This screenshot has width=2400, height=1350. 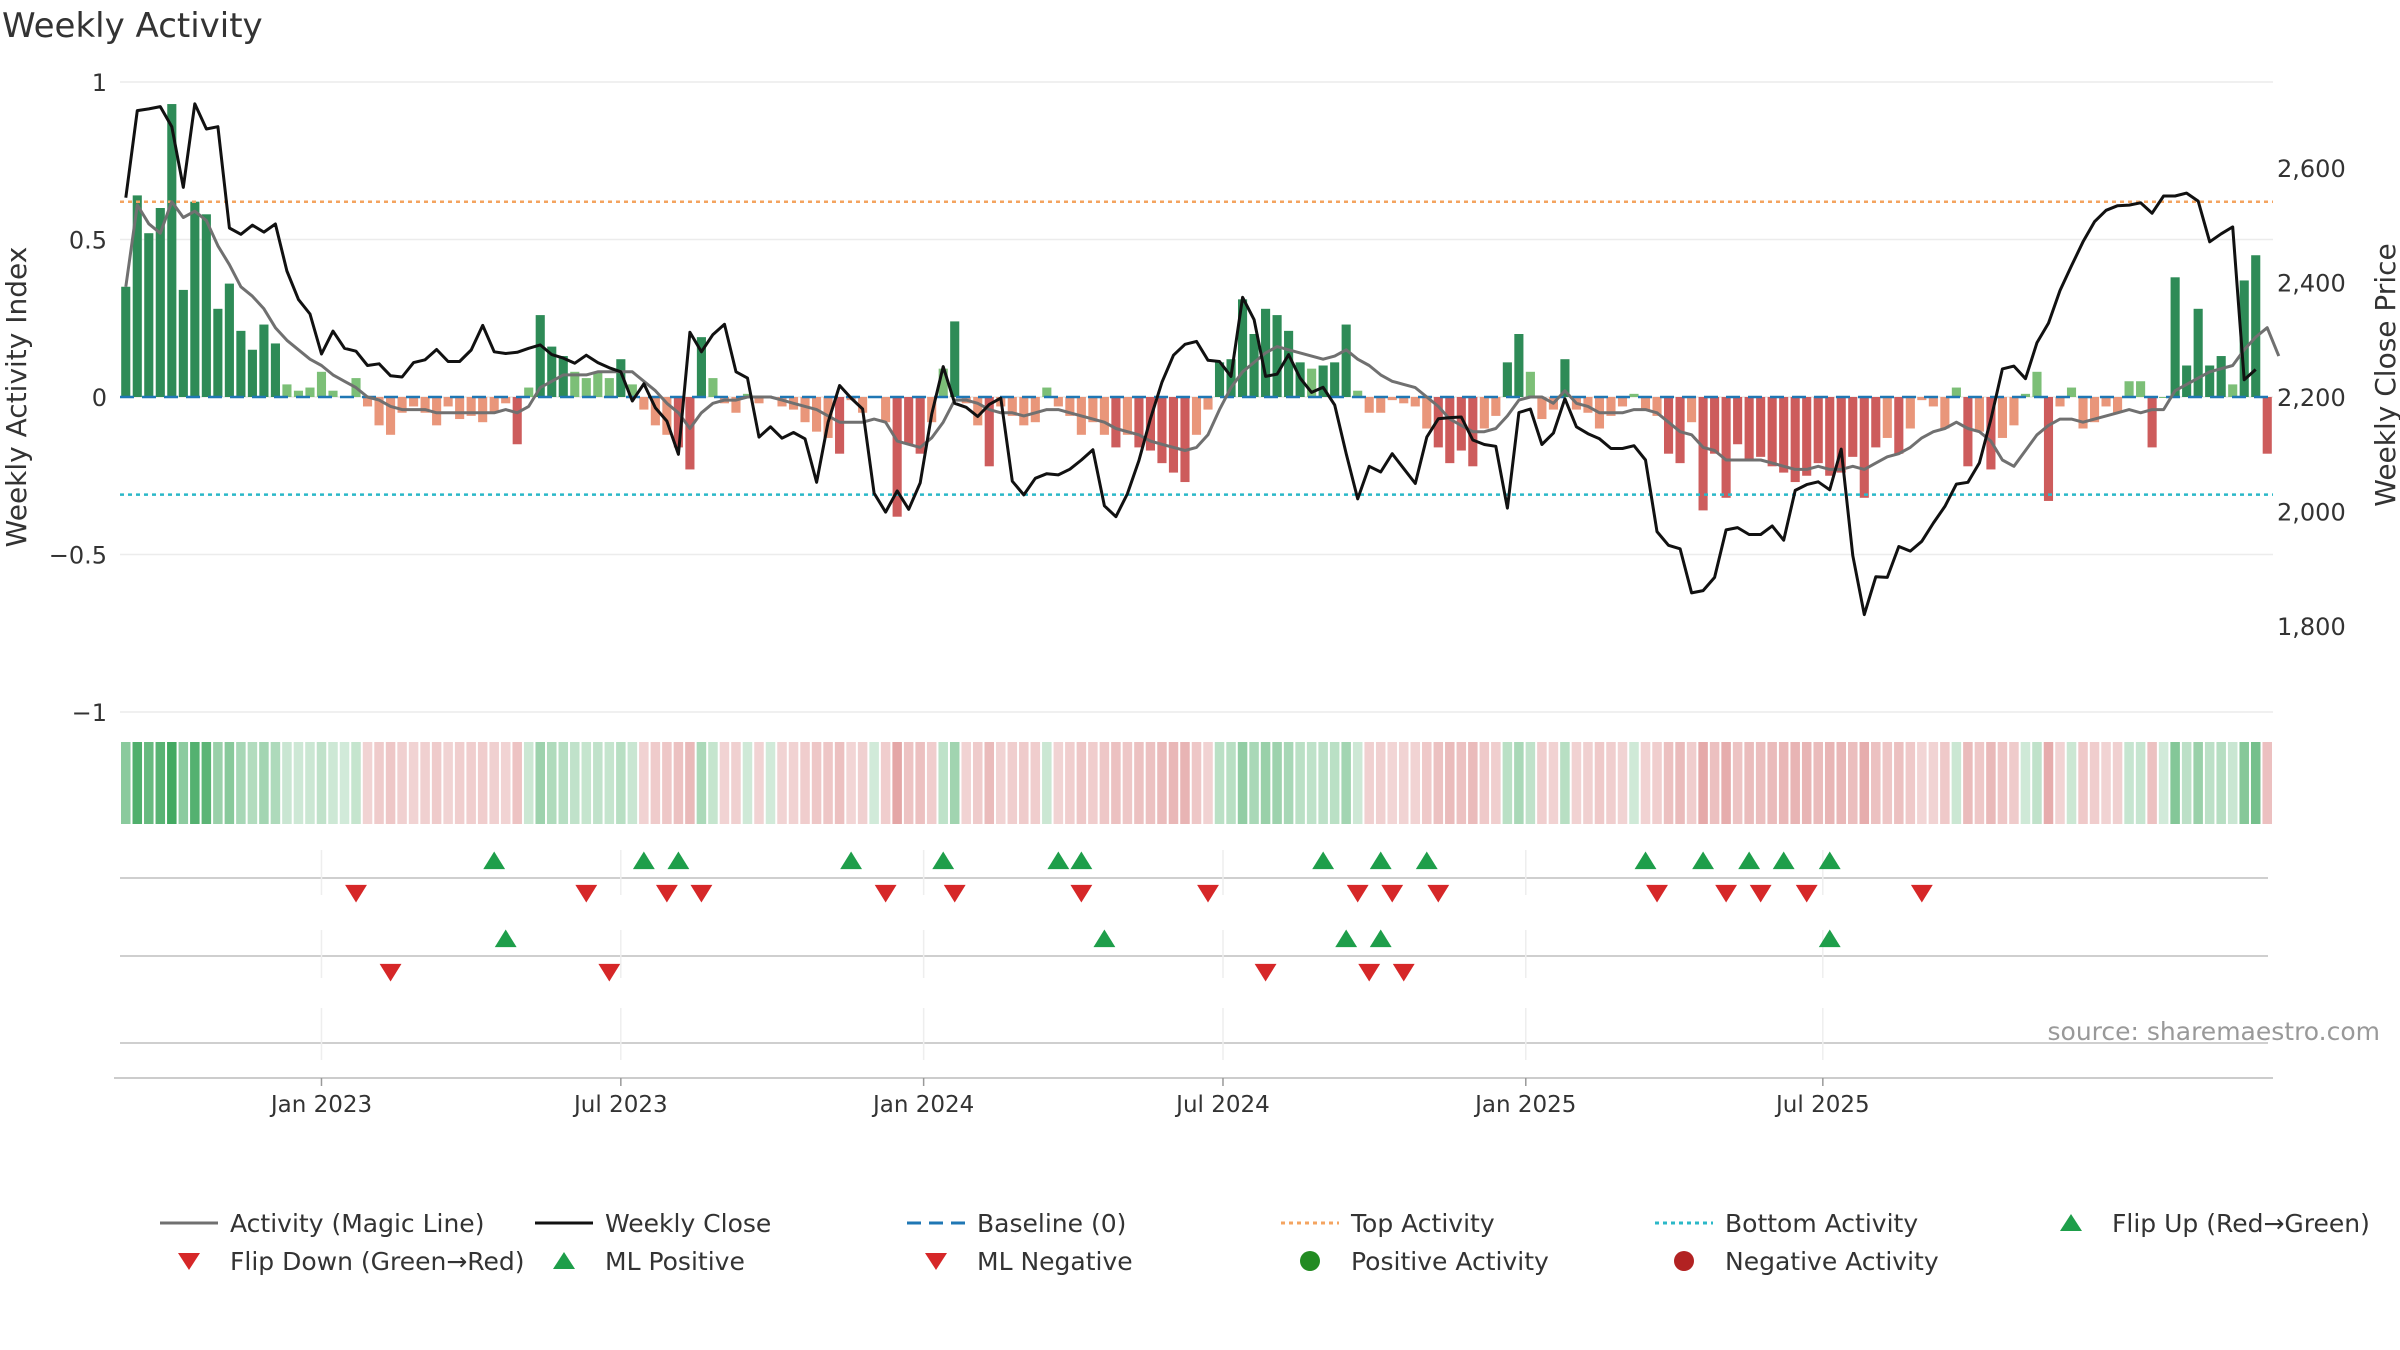 What do you see at coordinates (639, 1261) in the screenshot?
I see `legend-item-mlpos: ML Positive` at bounding box center [639, 1261].